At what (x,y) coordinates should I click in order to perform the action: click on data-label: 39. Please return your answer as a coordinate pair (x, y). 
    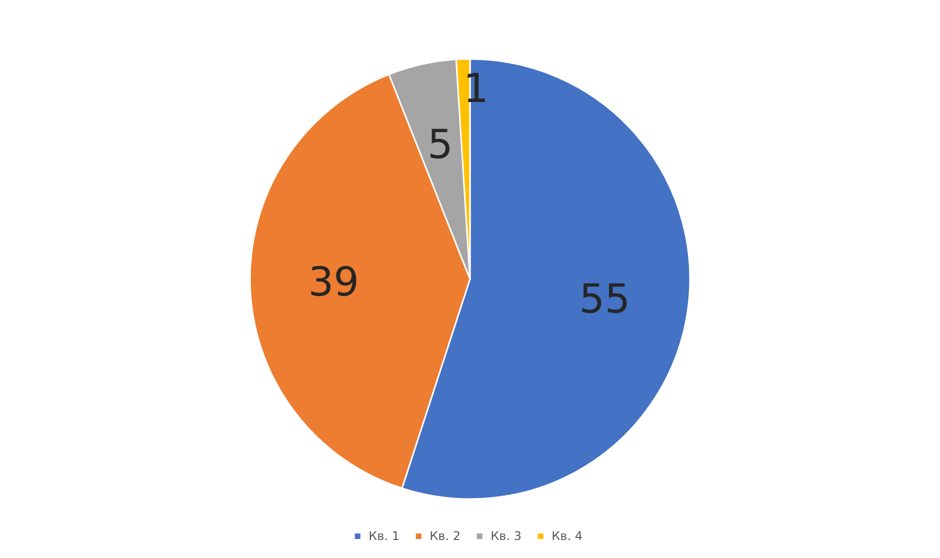
    Looking at the image, I should click on (334, 282).